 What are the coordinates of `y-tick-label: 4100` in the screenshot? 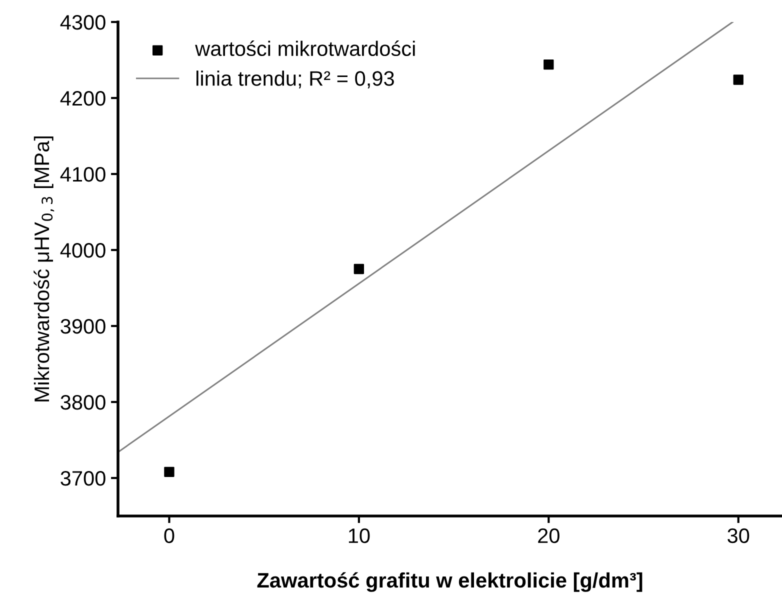 It's located at (83, 174).